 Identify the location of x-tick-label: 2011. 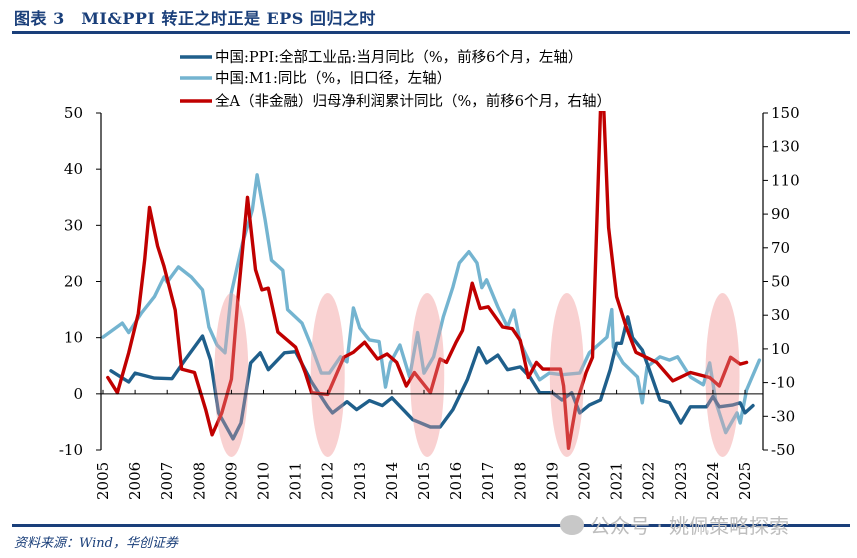
(296, 481).